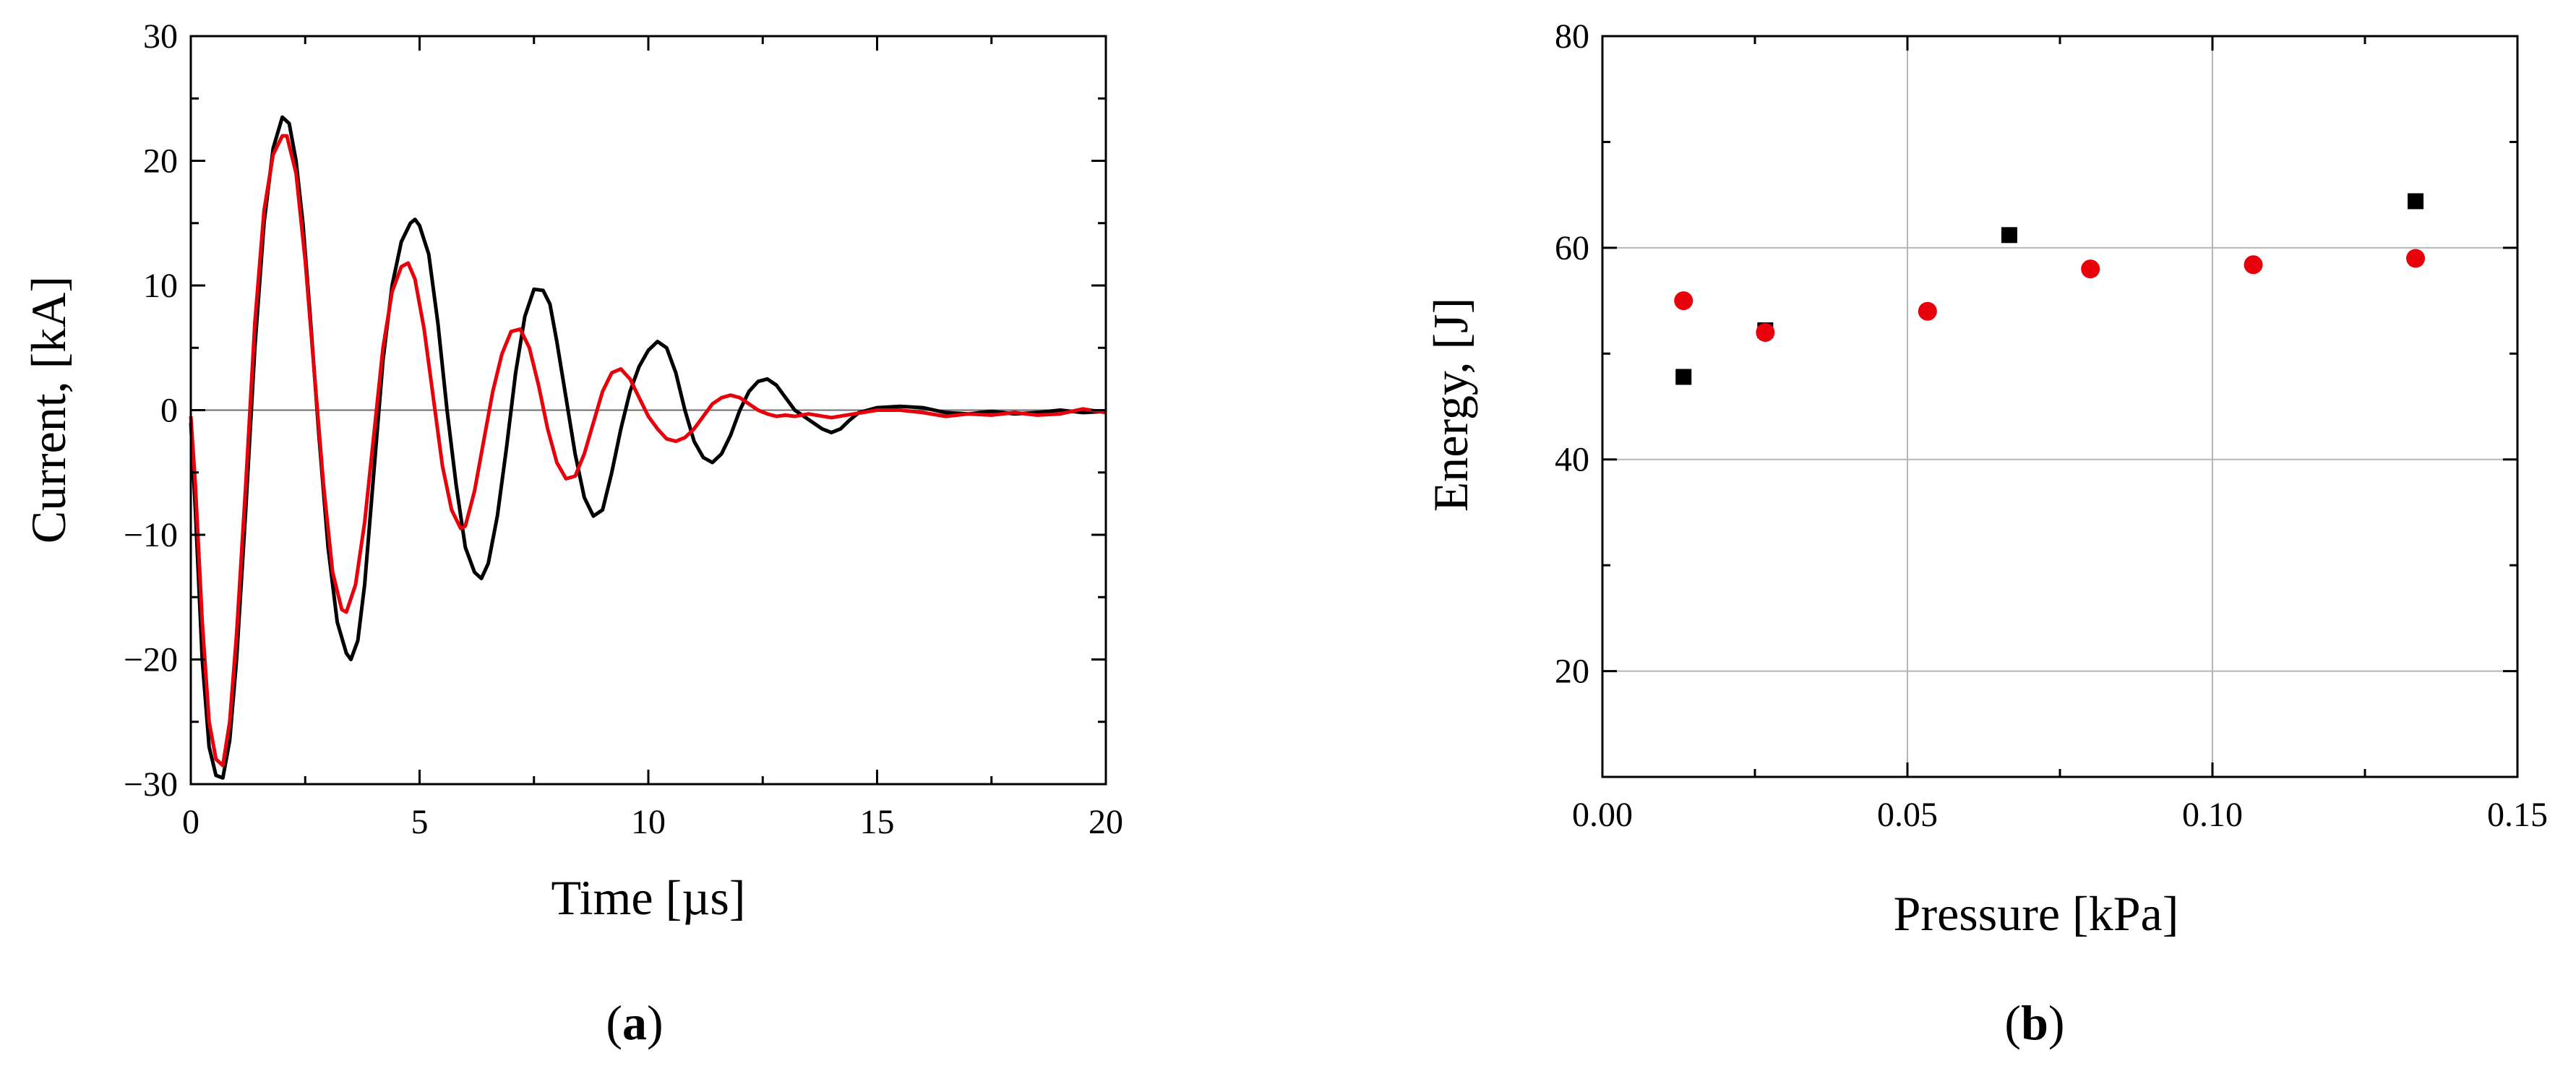 This screenshot has width=2576, height=1066. I want to click on panel-b-caption-letter: b, so click(2034, 1022).